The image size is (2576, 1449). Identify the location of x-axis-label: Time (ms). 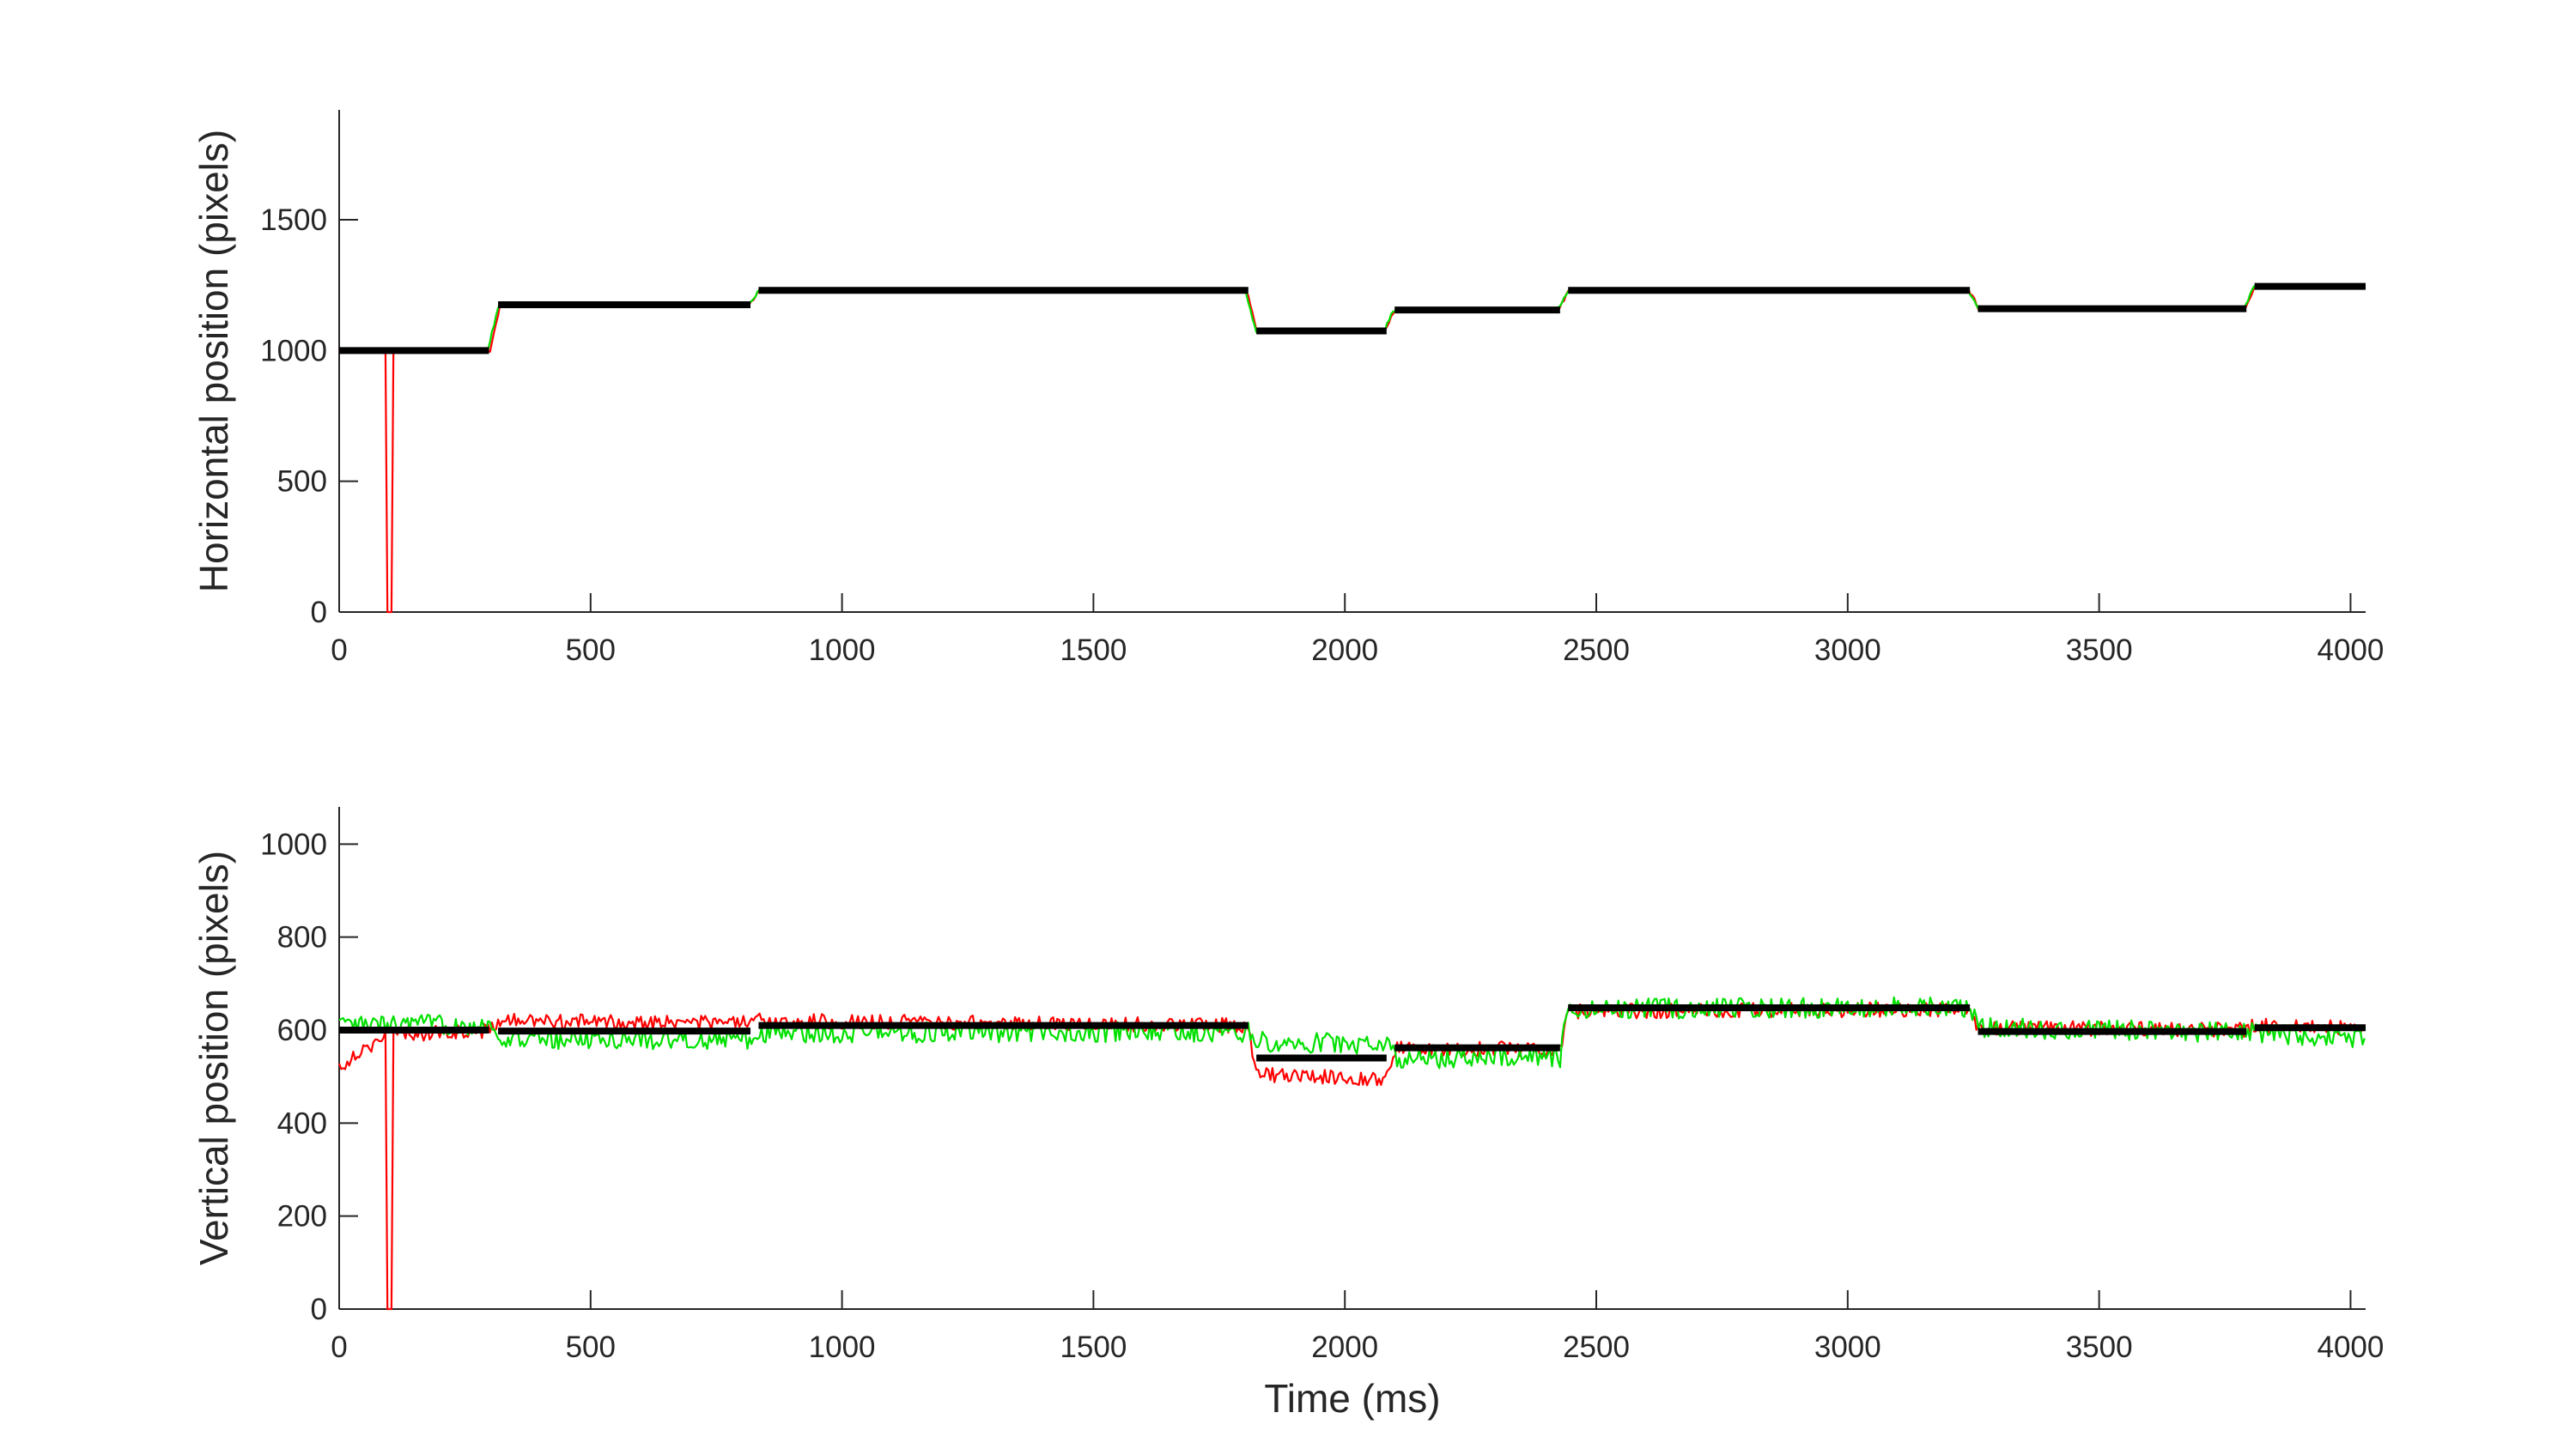
(1352, 1398).